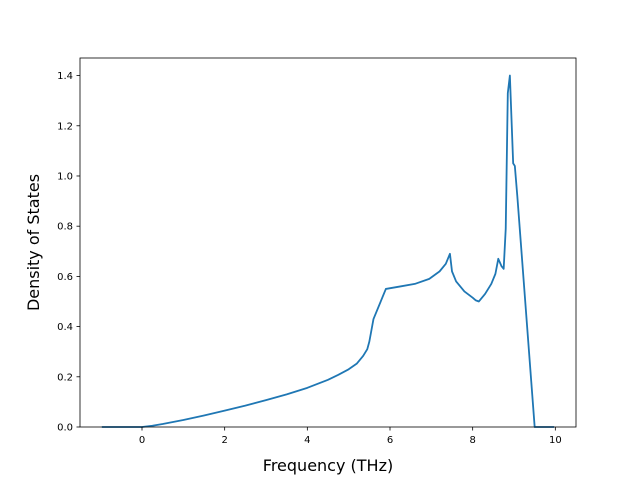  Describe the element at coordinates (472, 440) in the screenshot. I see `x-tick-label: 8` at that location.